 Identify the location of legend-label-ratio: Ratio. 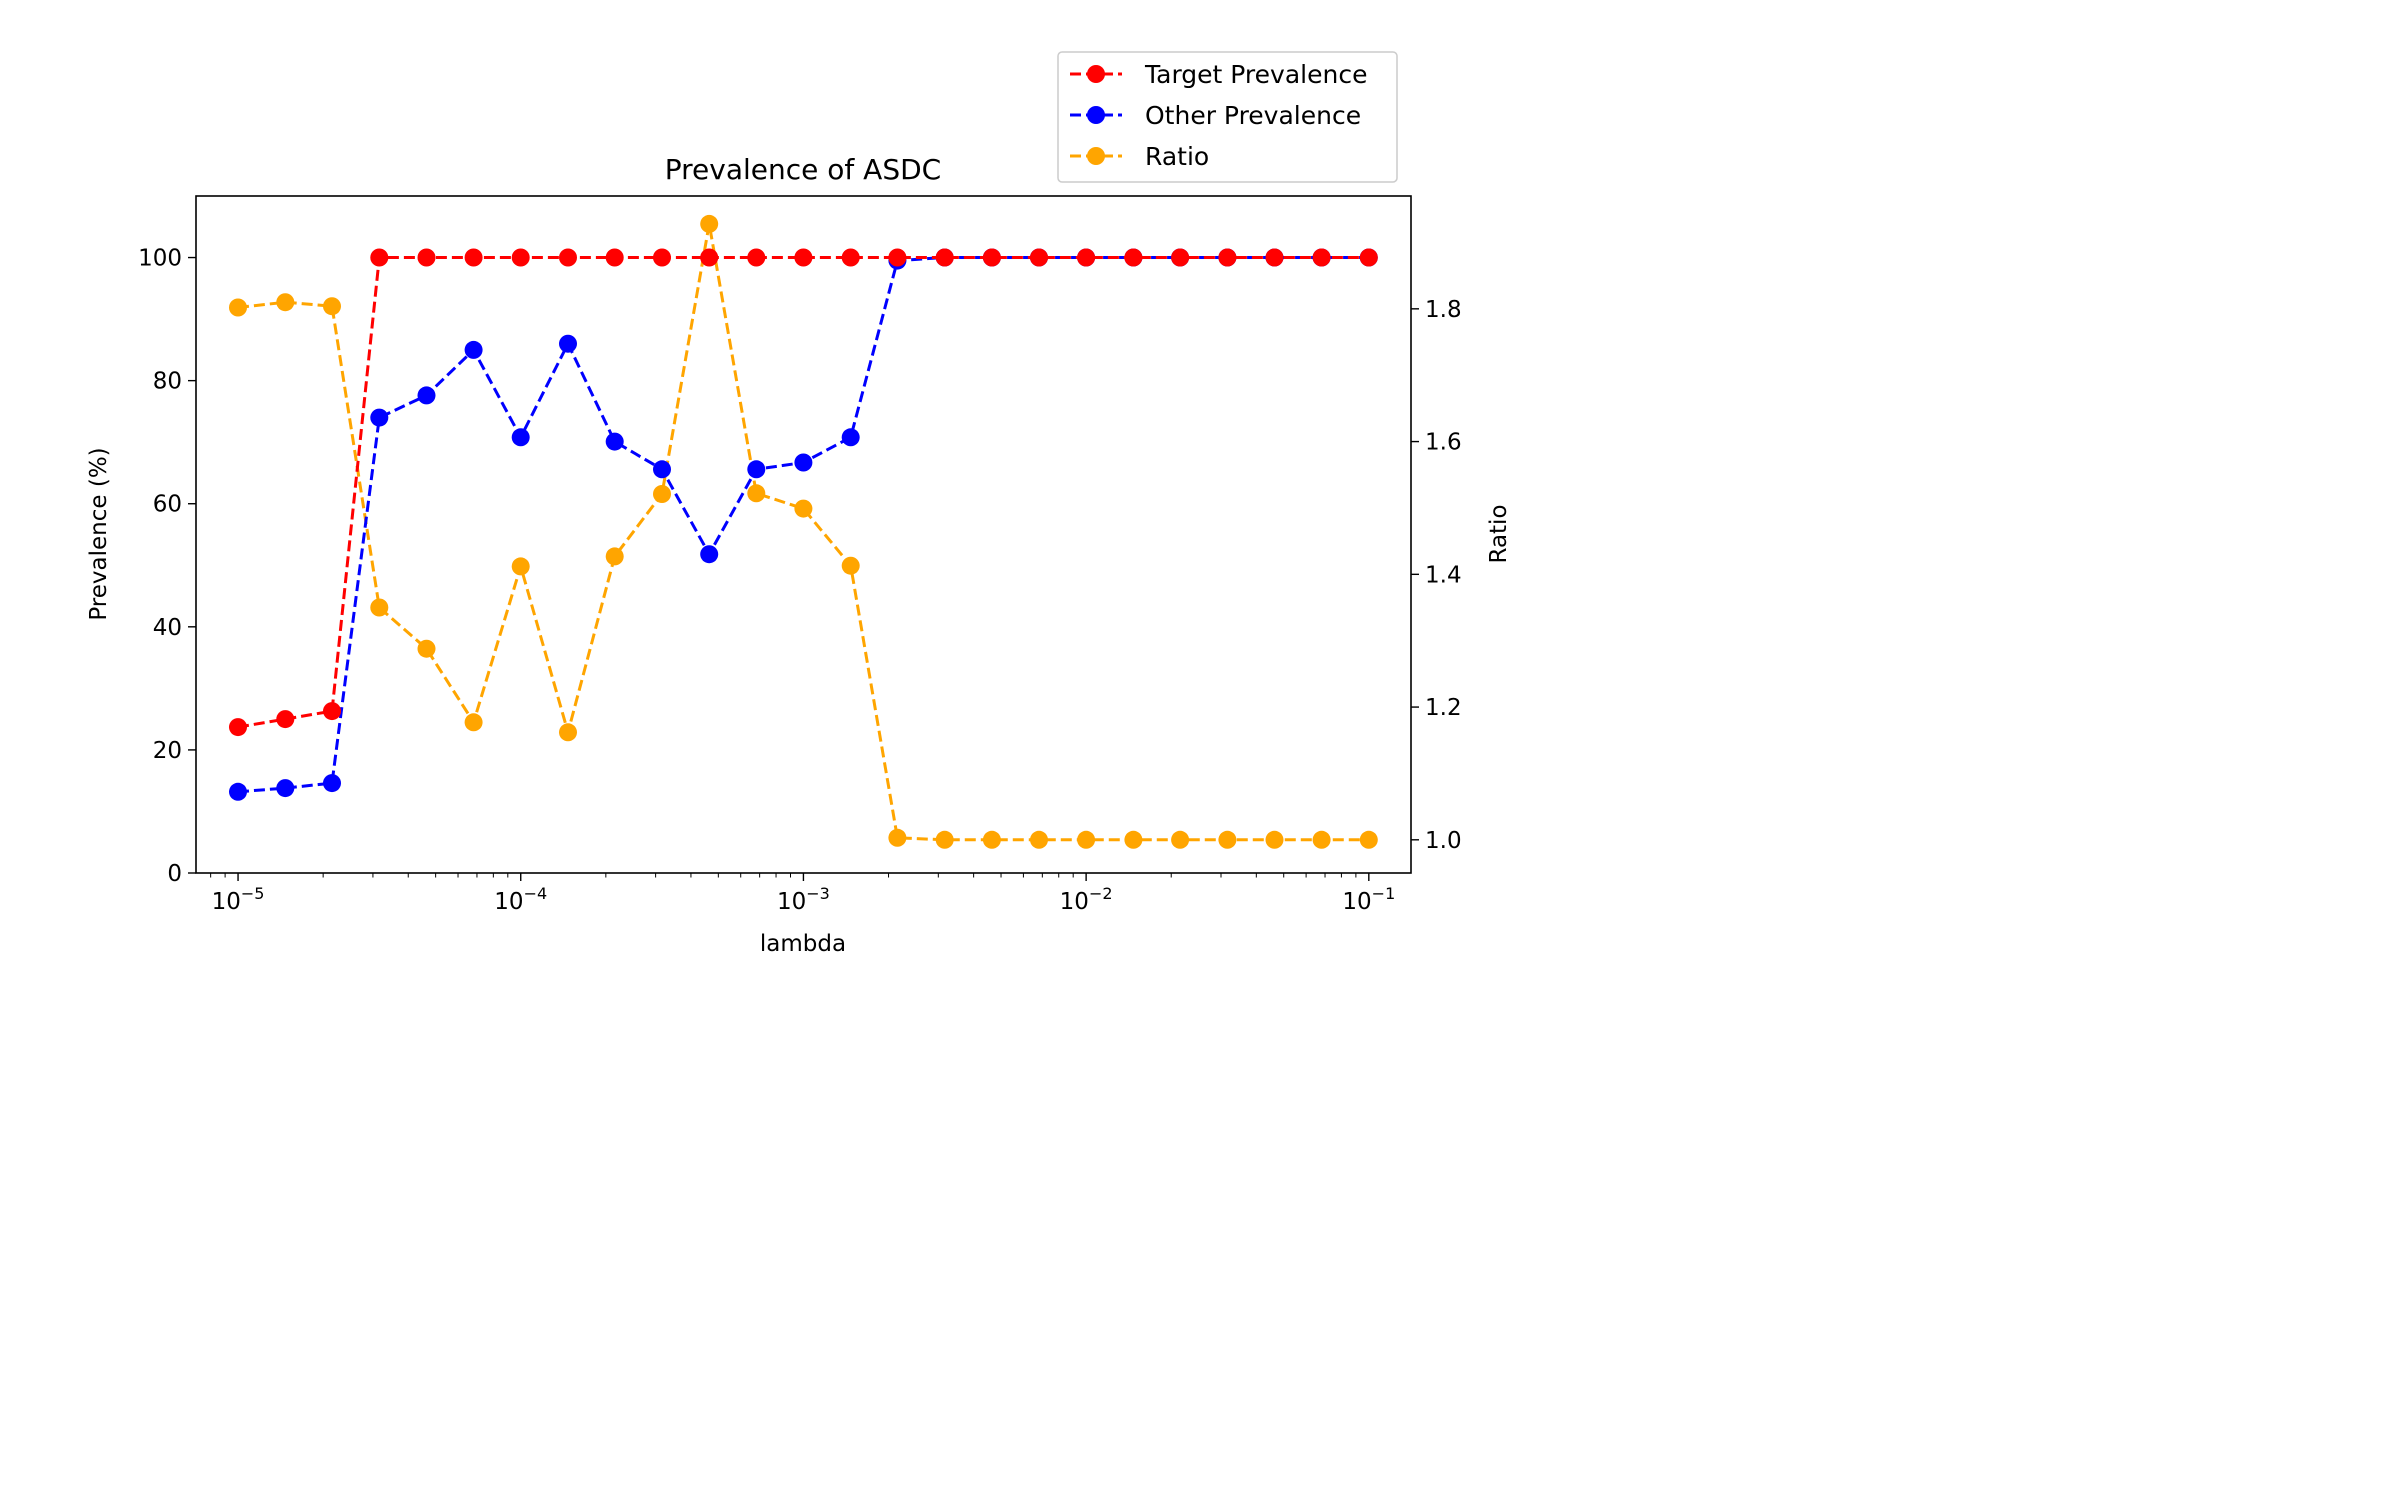
(1177, 156).